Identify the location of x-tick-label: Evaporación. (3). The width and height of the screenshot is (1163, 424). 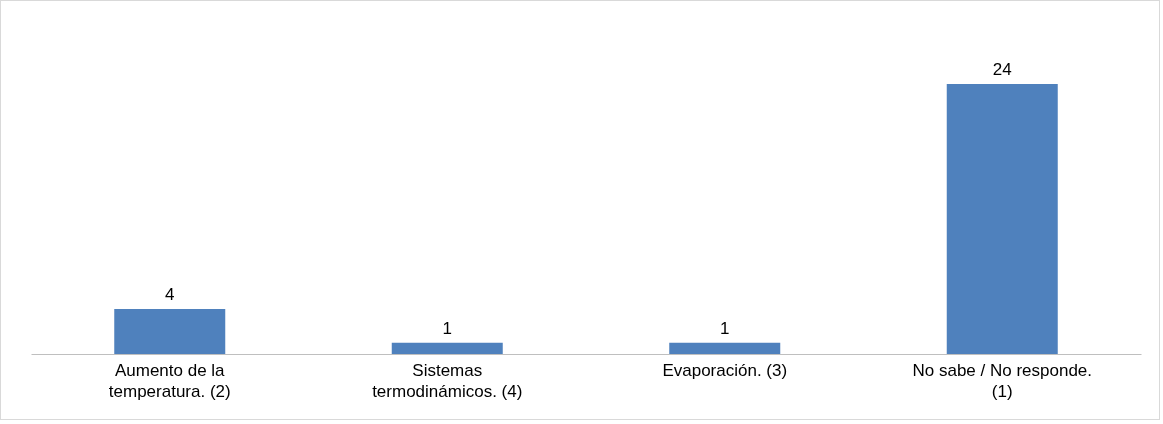
(725, 370).